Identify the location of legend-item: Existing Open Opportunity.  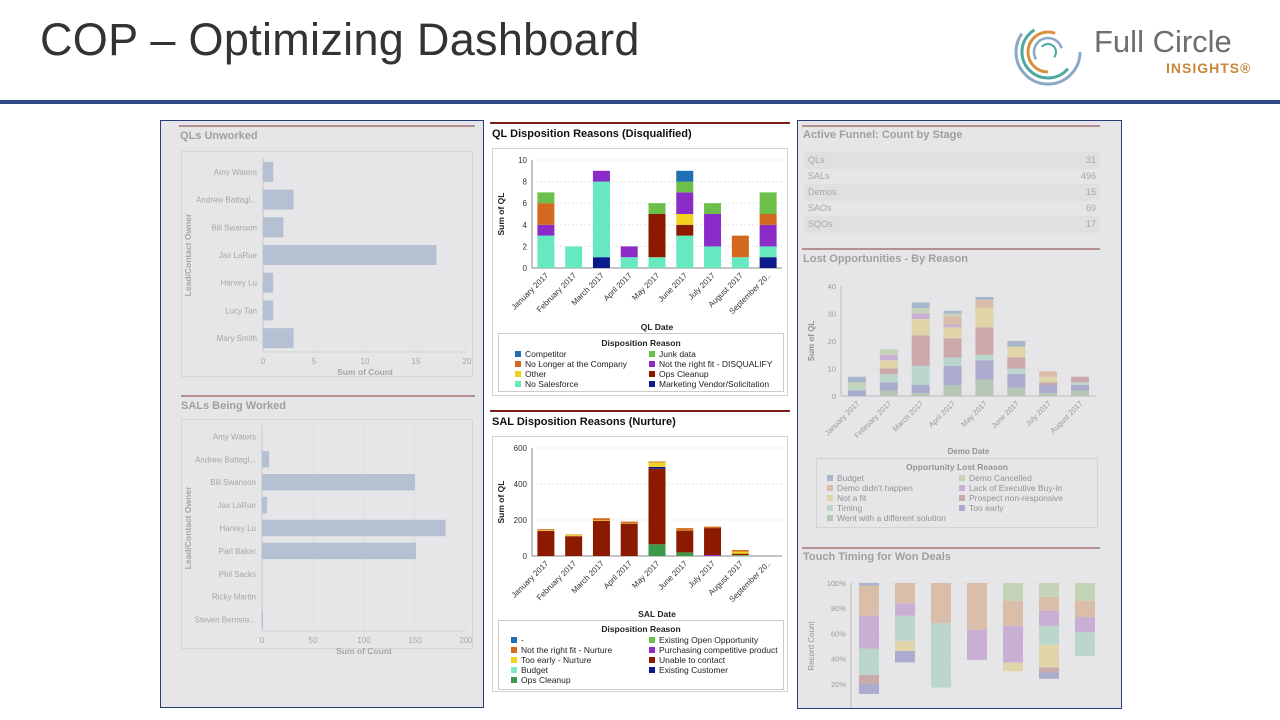
(703, 640).